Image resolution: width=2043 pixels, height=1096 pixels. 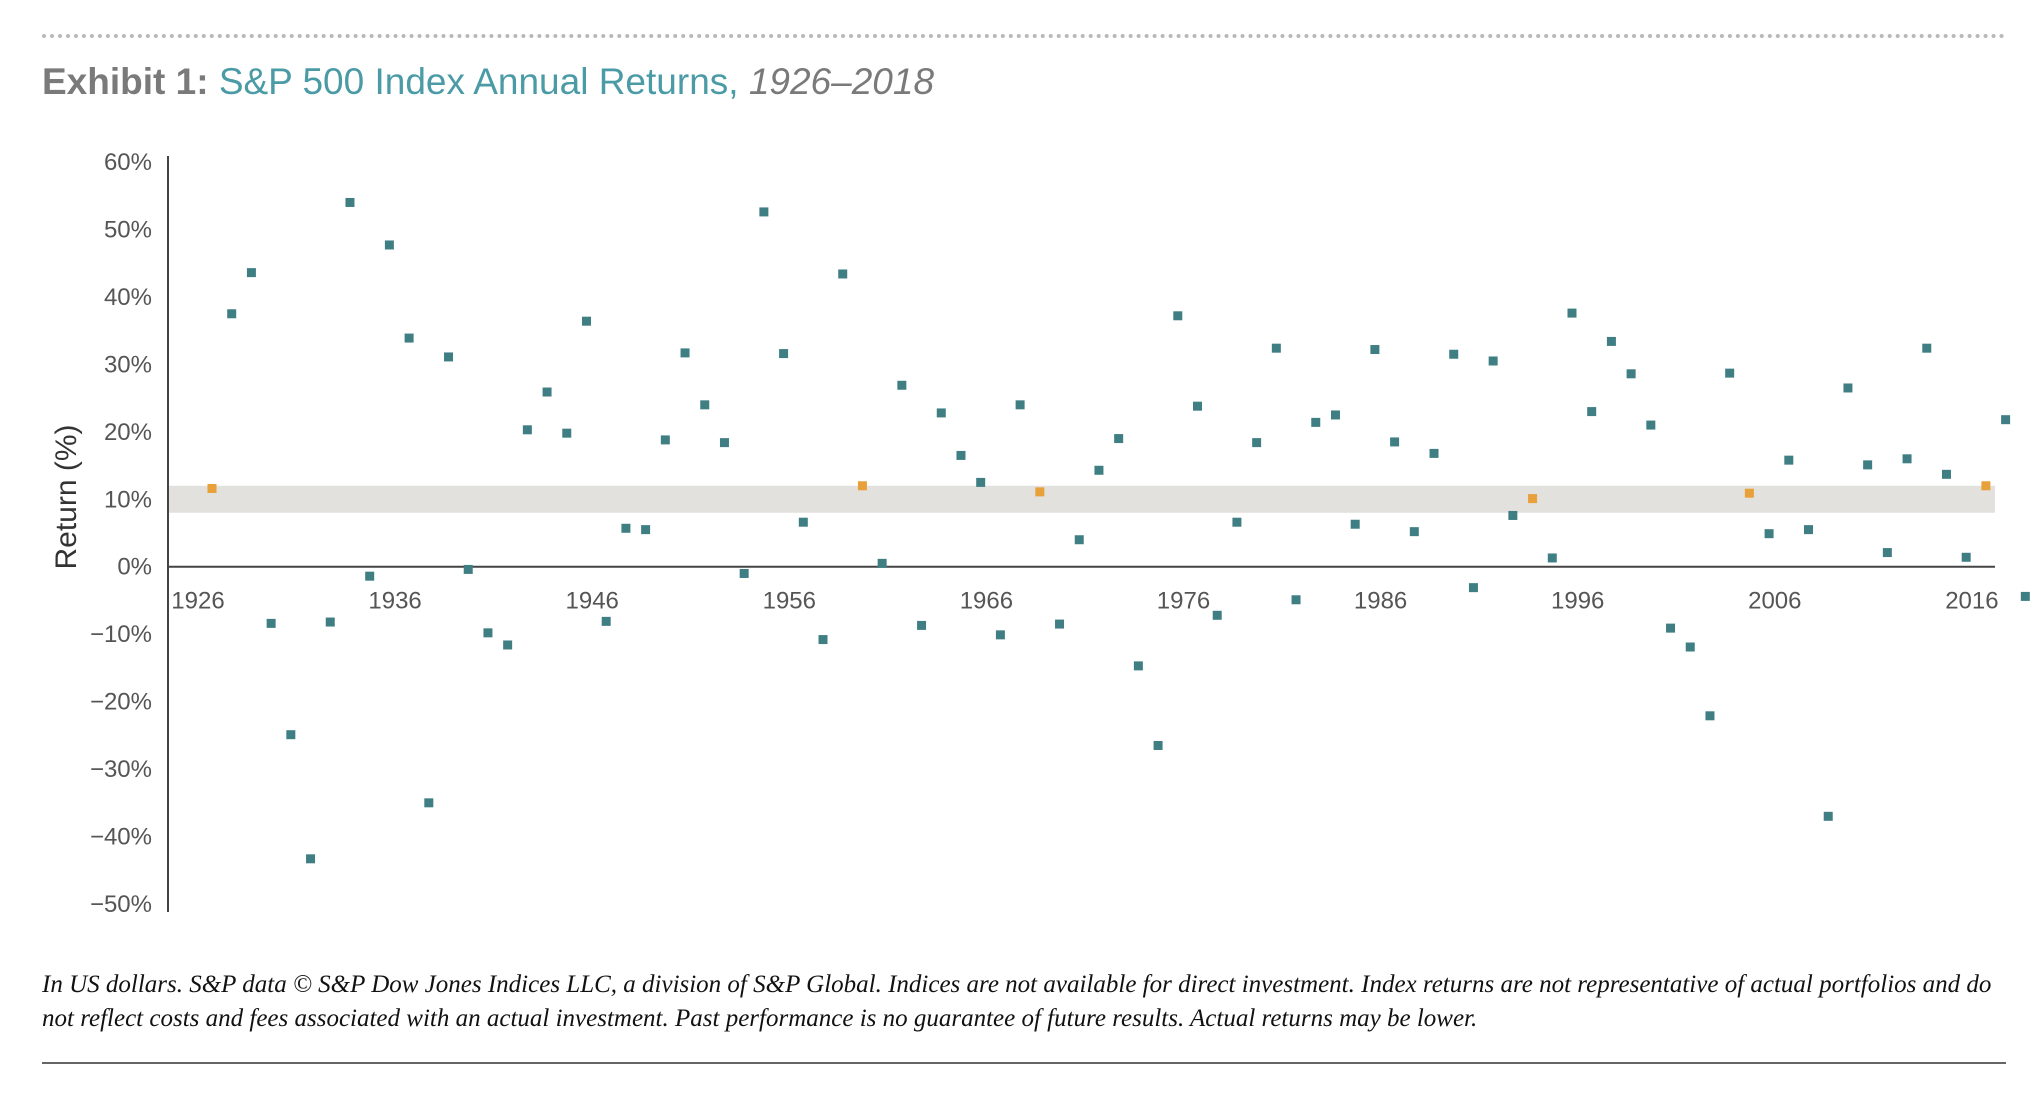 What do you see at coordinates (128, 162) in the screenshot?
I see `y-tick-label: 60%` at bounding box center [128, 162].